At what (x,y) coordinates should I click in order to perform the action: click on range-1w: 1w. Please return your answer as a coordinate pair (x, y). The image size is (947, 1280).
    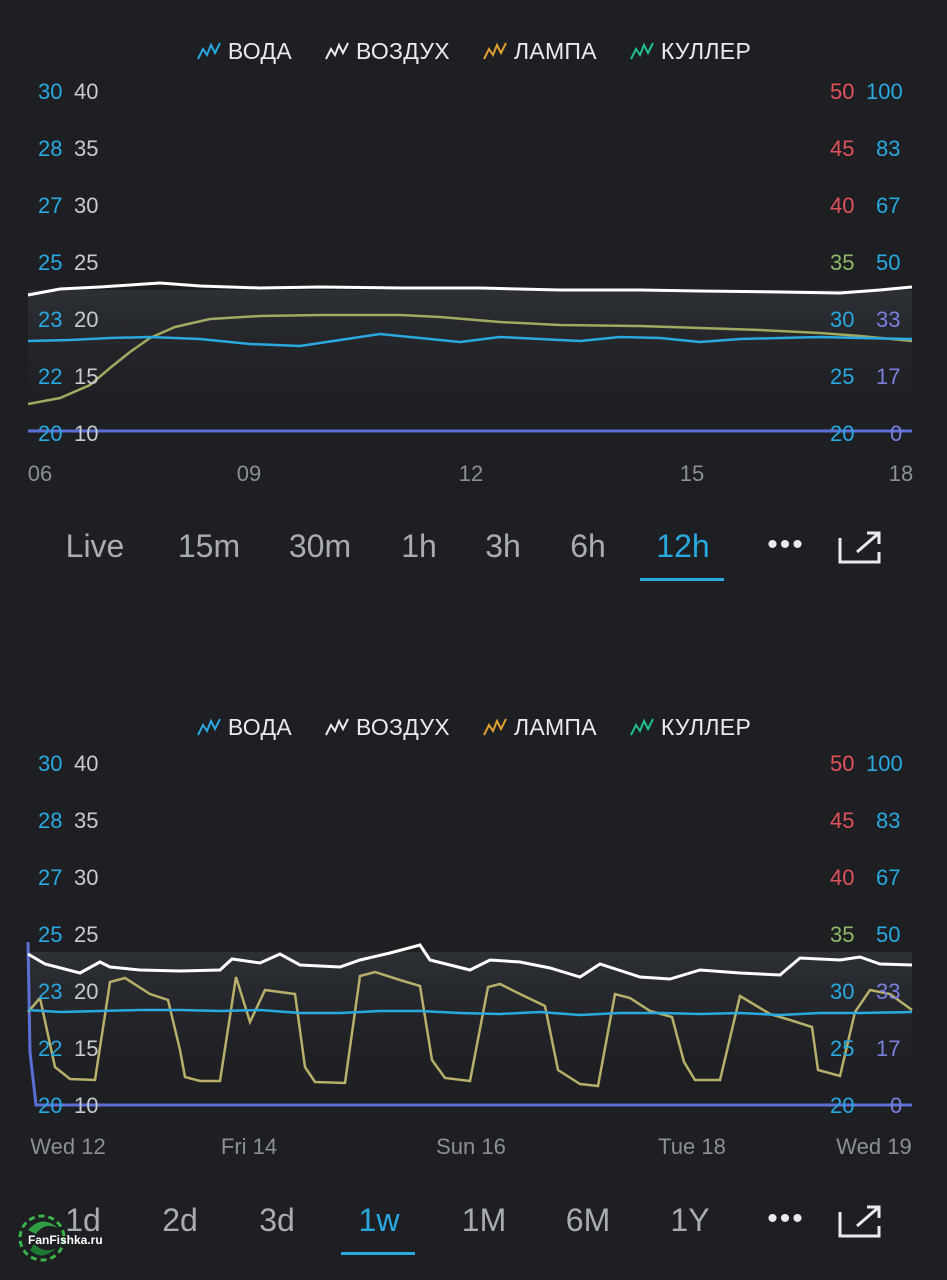
    Looking at the image, I should click on (379, 1220).